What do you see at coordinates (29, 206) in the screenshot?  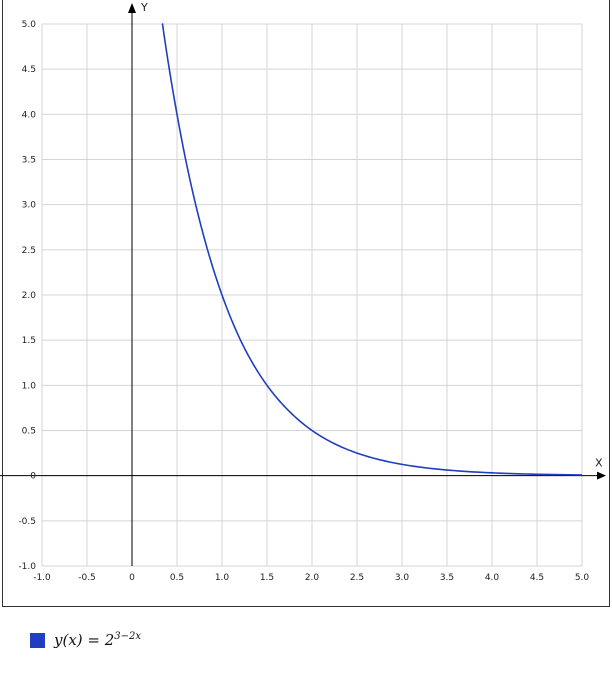 I see `y-tick-label: 3.0` at bounding box center [29, 206].